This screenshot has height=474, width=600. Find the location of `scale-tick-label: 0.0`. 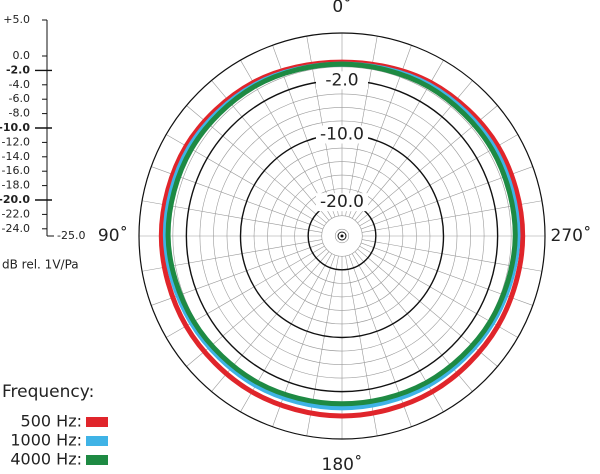

scale-tick-label: 0.0 is located at coordinates (22, 55).